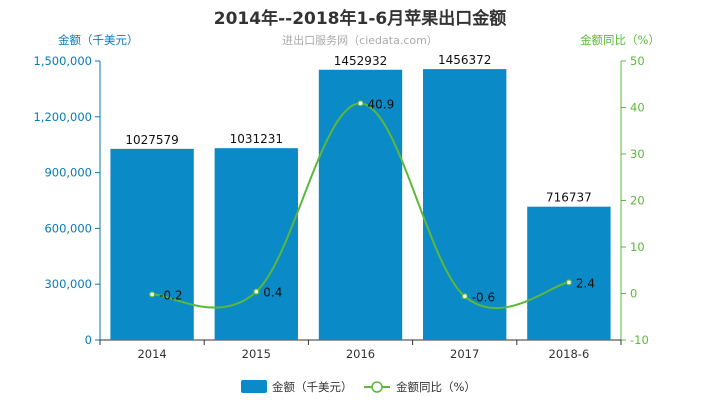  What do you see at coordinates (170, 295) in the screenshot?
I see `line-data-label: -0.2` at bounding box center [170, 295].